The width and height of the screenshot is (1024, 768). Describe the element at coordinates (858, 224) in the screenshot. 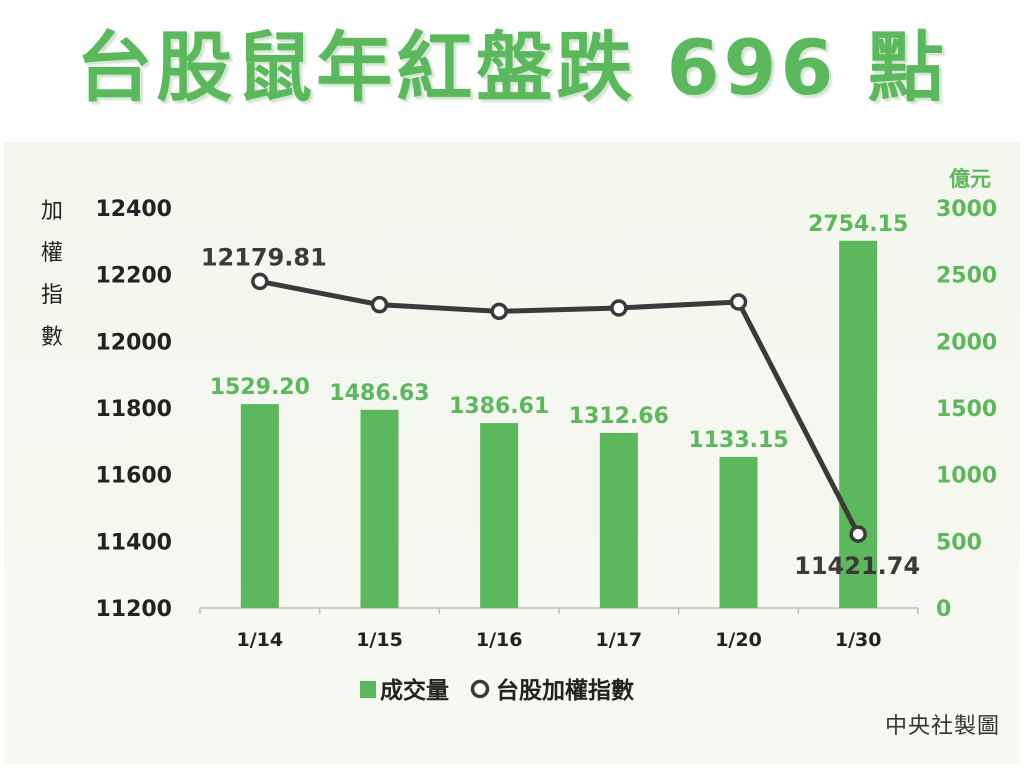

I see `bar-value-label: 2754.15` at that location.